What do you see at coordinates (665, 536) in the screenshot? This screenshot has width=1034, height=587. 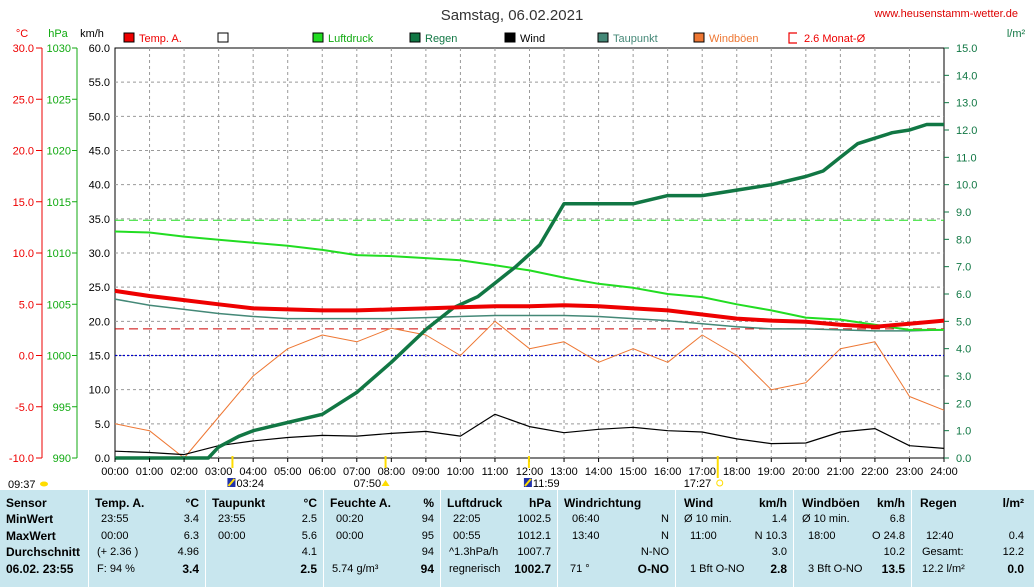 I see `winddir-max-value: N` at bounding box center [665, 536].